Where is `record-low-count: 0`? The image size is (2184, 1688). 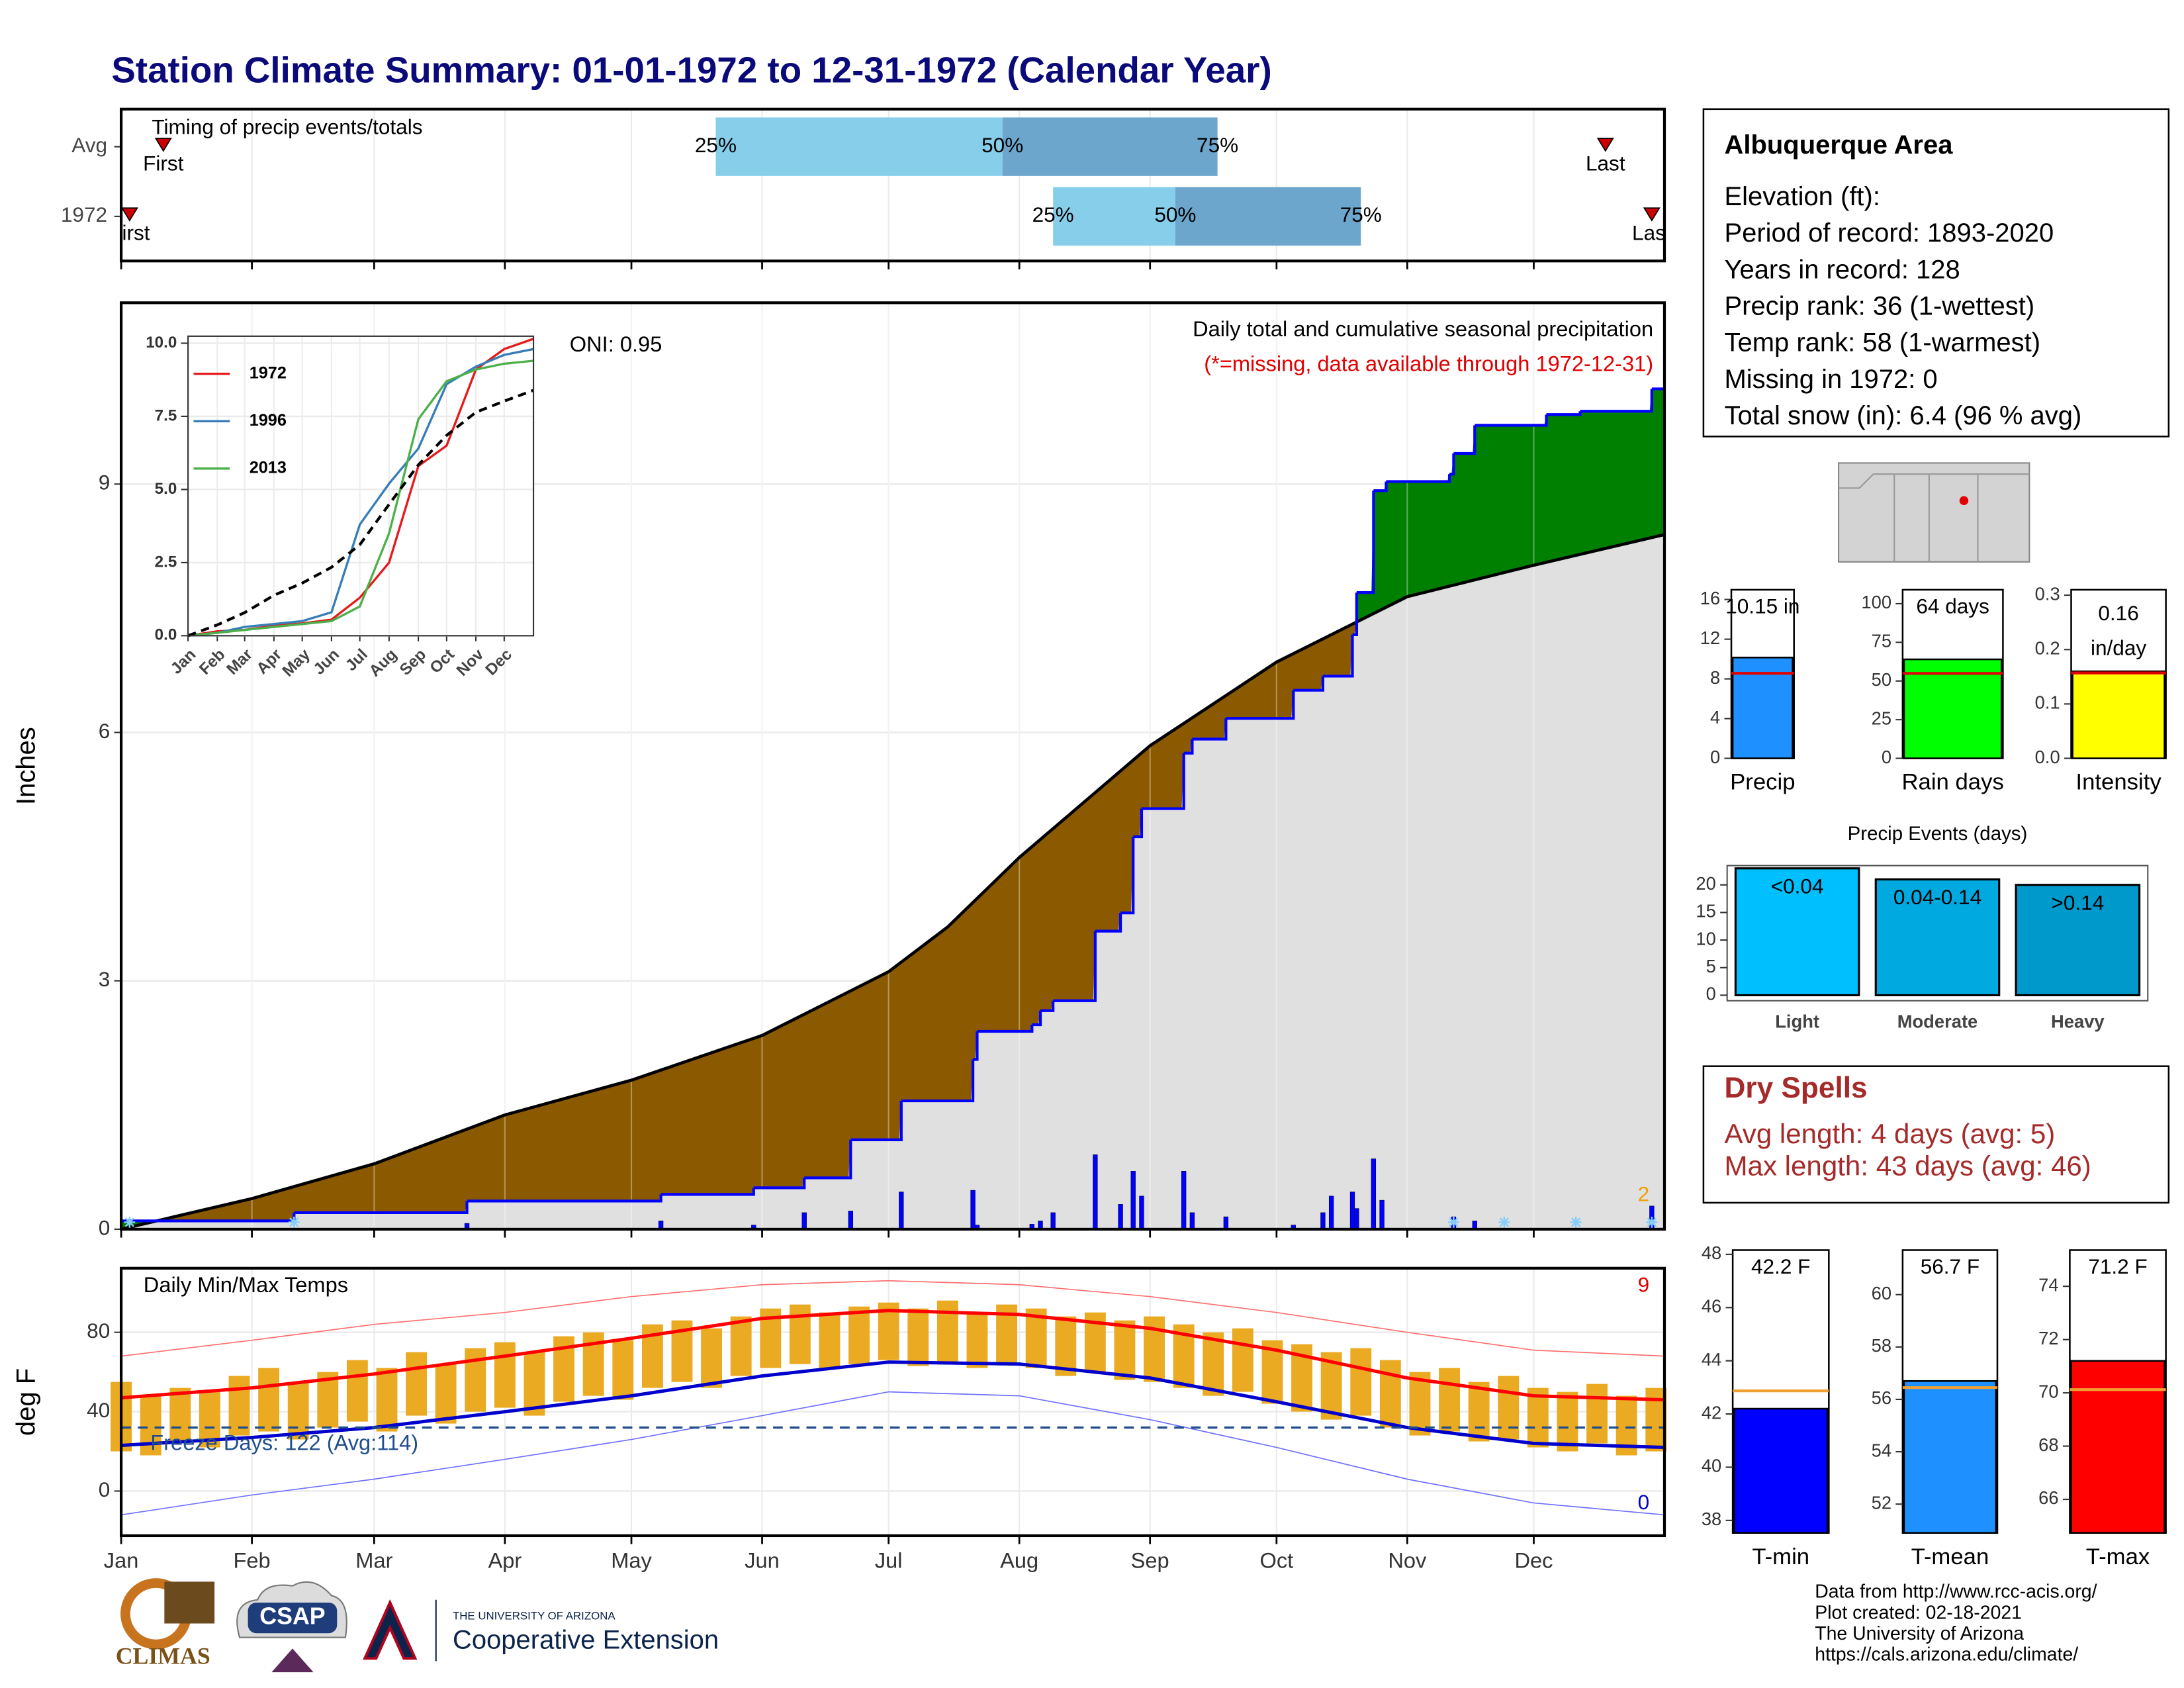
record-low-count: 0 is located at coordinates (1644, 1502).